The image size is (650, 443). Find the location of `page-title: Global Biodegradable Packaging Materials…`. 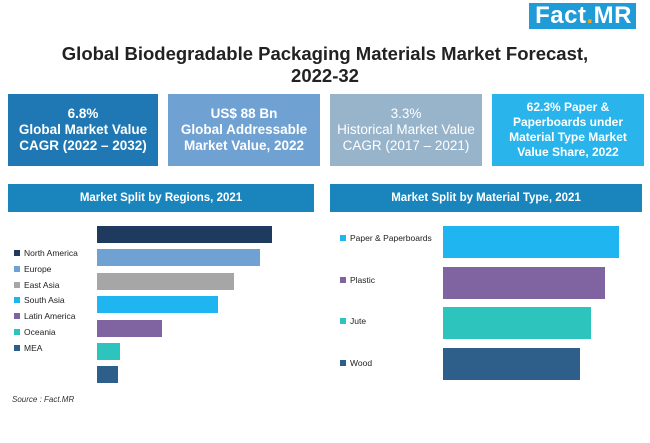

page-title: Global Biodegradable Packaging Materials… is located at coordinates (325, 64).